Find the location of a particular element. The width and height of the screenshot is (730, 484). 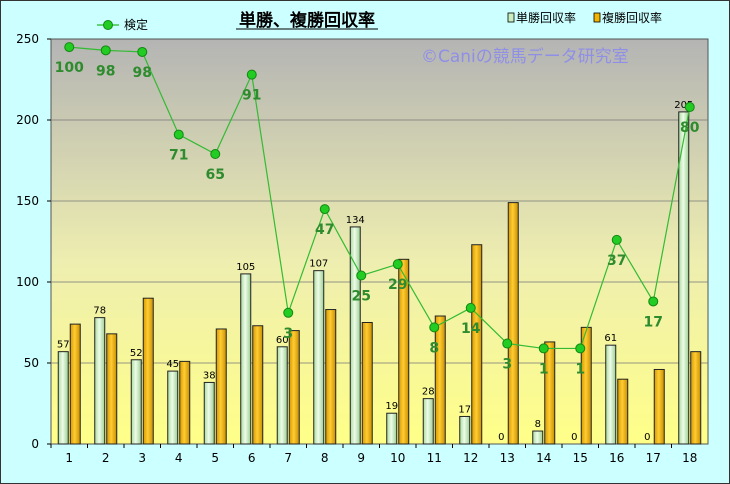

kentei-value-label: 91 is located at coordinates (251, 96).